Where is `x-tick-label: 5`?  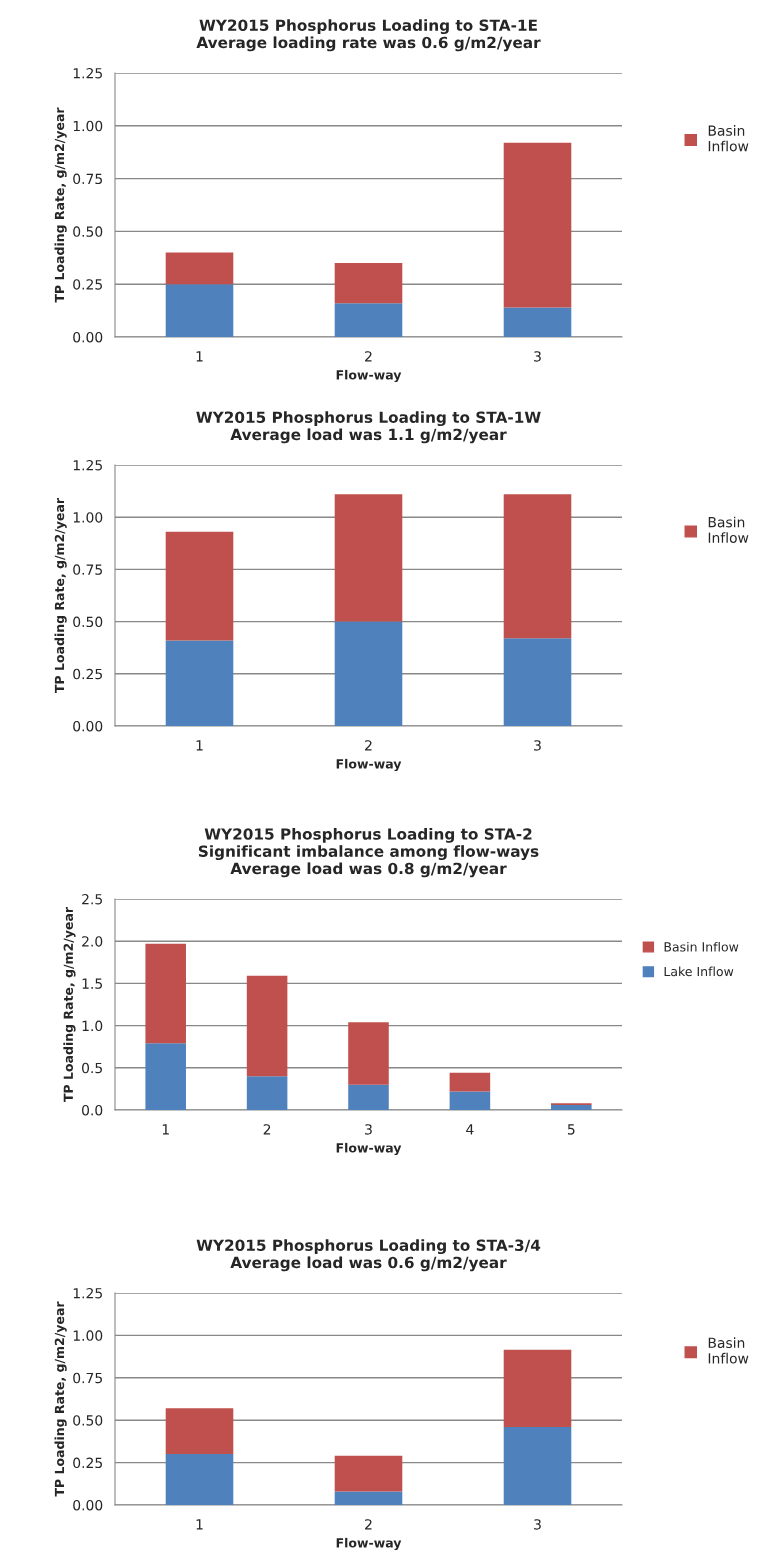
x-tick-label: 5 is located at coordinates (571, 1129).